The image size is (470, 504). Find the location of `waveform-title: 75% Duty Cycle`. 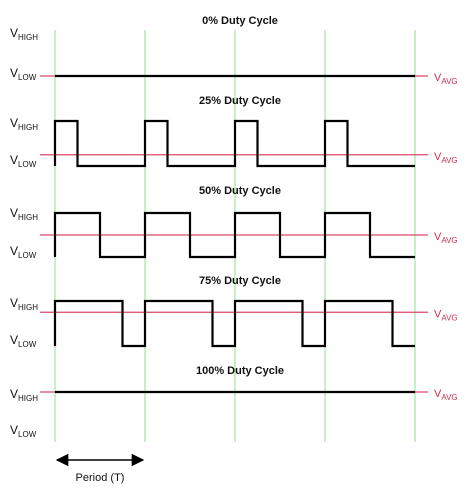

waveform-title: 75% Duty Cycle is located at coordinates (240, 281).